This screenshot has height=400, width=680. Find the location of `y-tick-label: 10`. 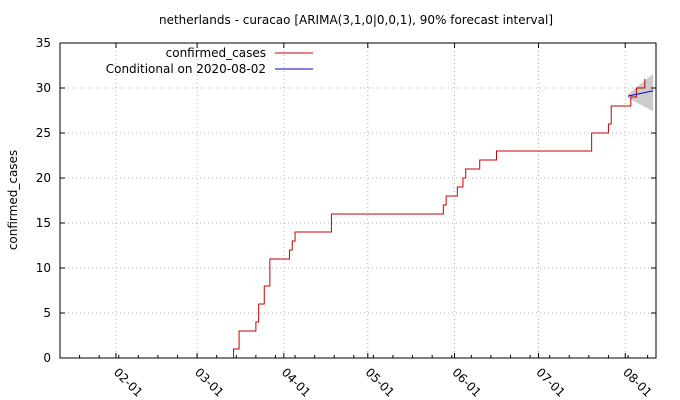

y-tick-label: 10 is located at coordinates (43, 268).